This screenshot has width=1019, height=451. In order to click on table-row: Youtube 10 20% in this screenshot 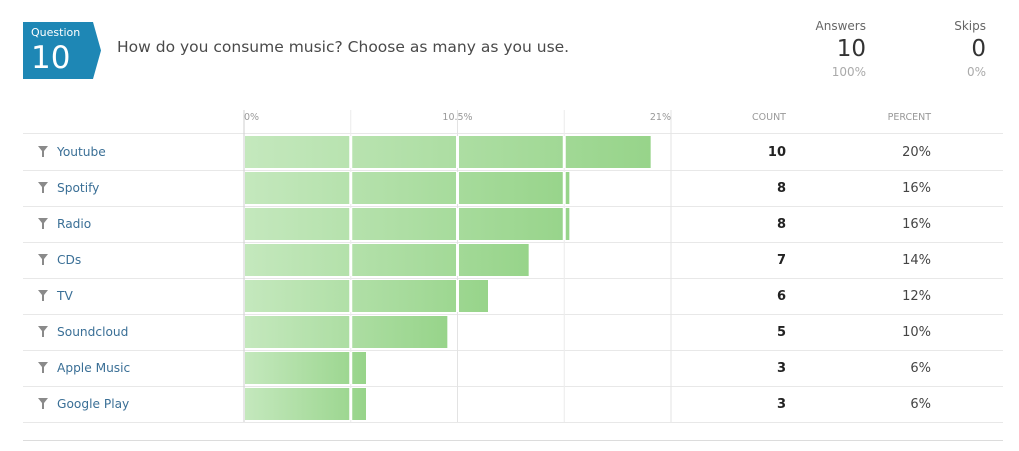, I will do `click(513, 152)`.